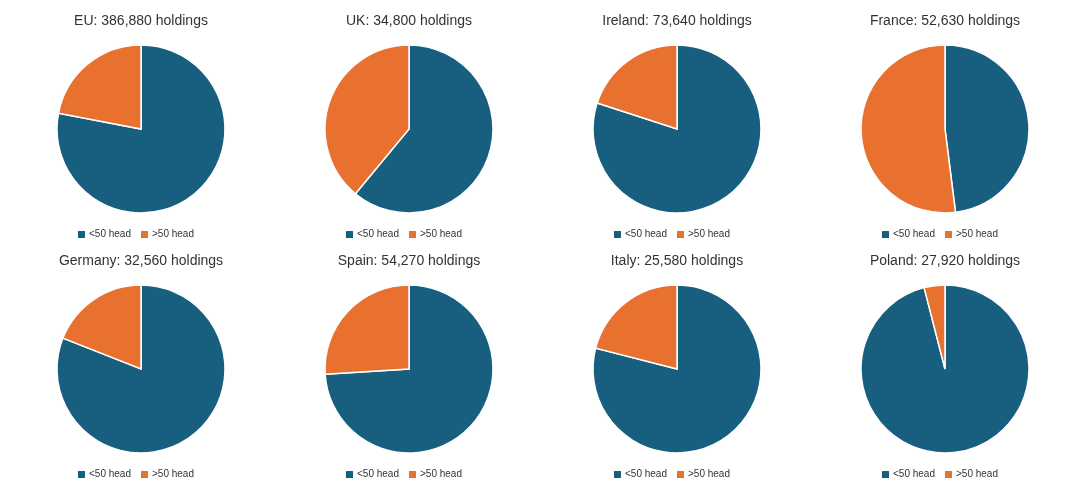 This screenshot has height=492, width=1090. I want to click on chart-title: Ireland: 73,640 holdings, so click(677, 20).